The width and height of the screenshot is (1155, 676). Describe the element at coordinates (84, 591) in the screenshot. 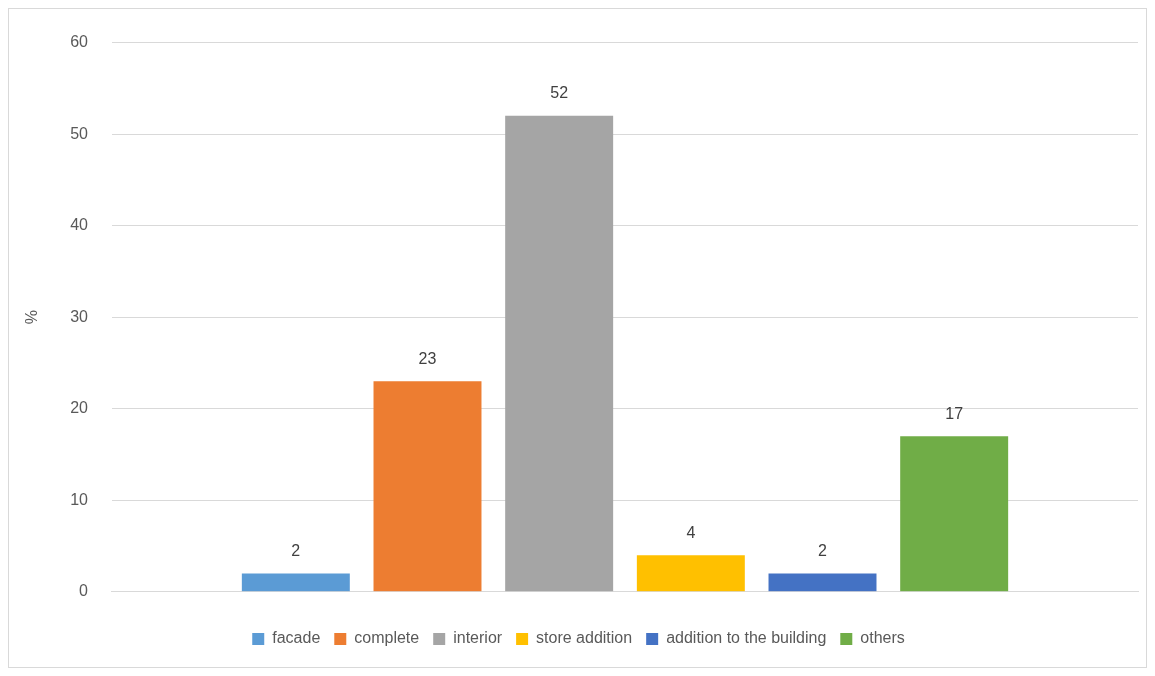

I see `y-tick-label: 0` at that location.